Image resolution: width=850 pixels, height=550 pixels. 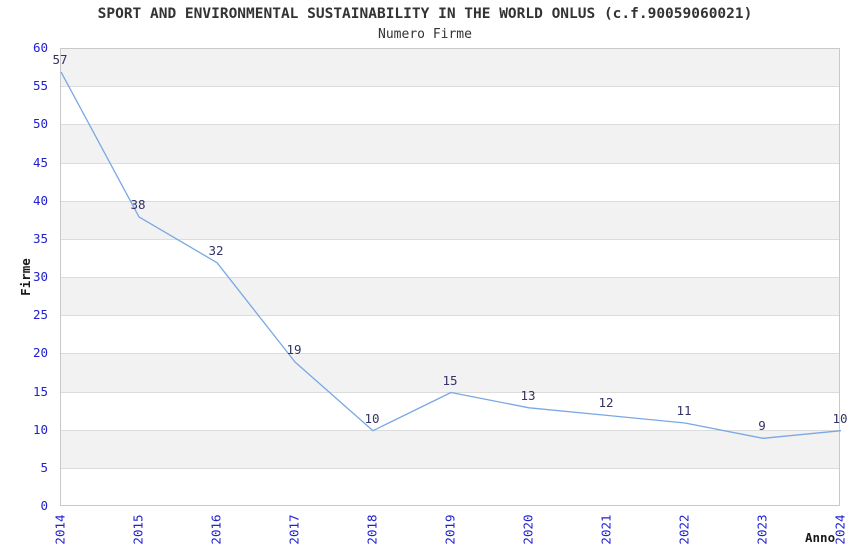 I want to click on data-point-label: 57, so click(x=60, y=59).